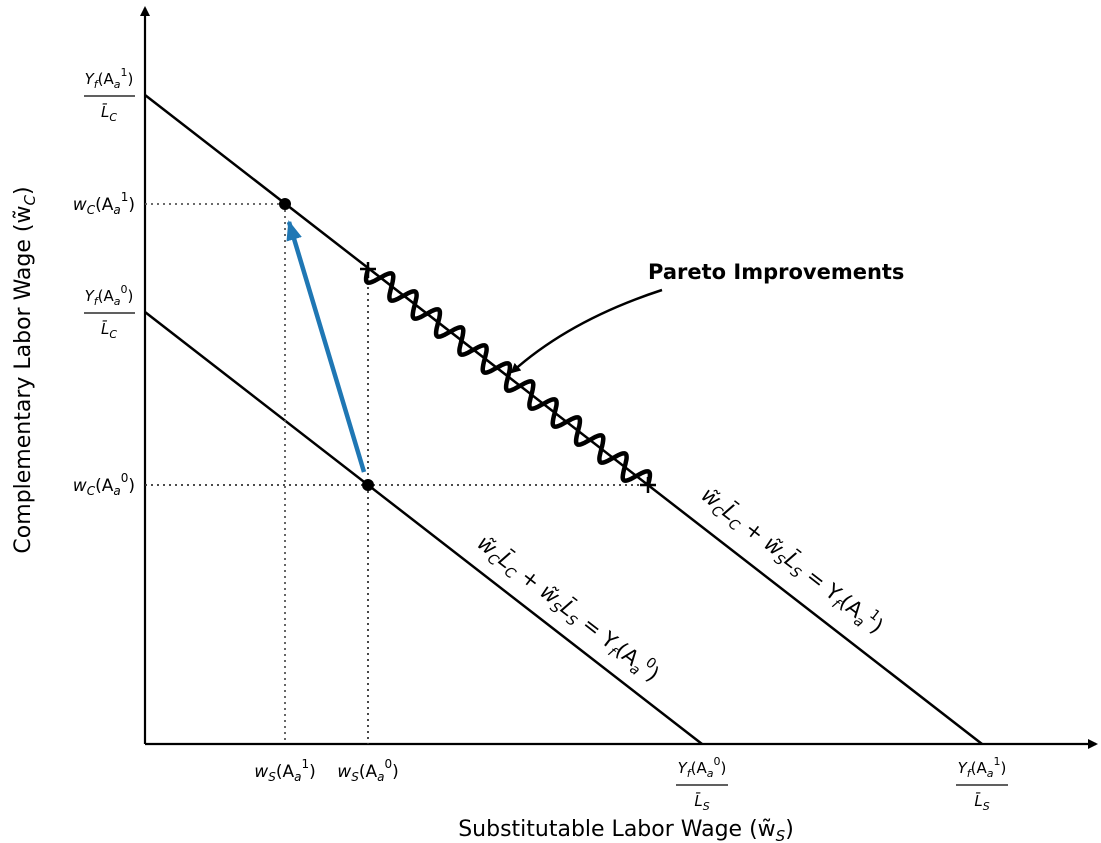 This screenshot has height=843, width=1101. I want to click on shift-arrow, so click(326, 346).